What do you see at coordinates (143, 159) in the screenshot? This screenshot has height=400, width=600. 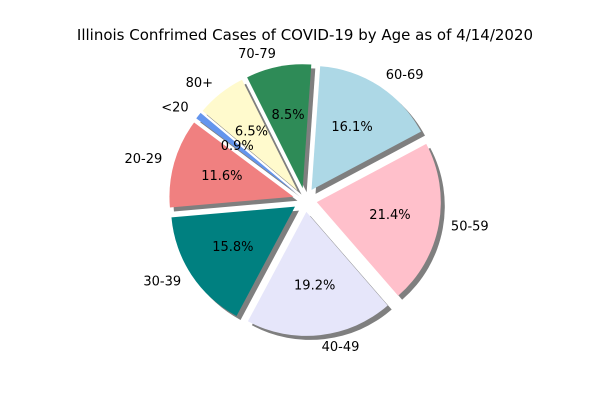 I see `category-label-20-29: 20-29` at bounding box center [143, 159].